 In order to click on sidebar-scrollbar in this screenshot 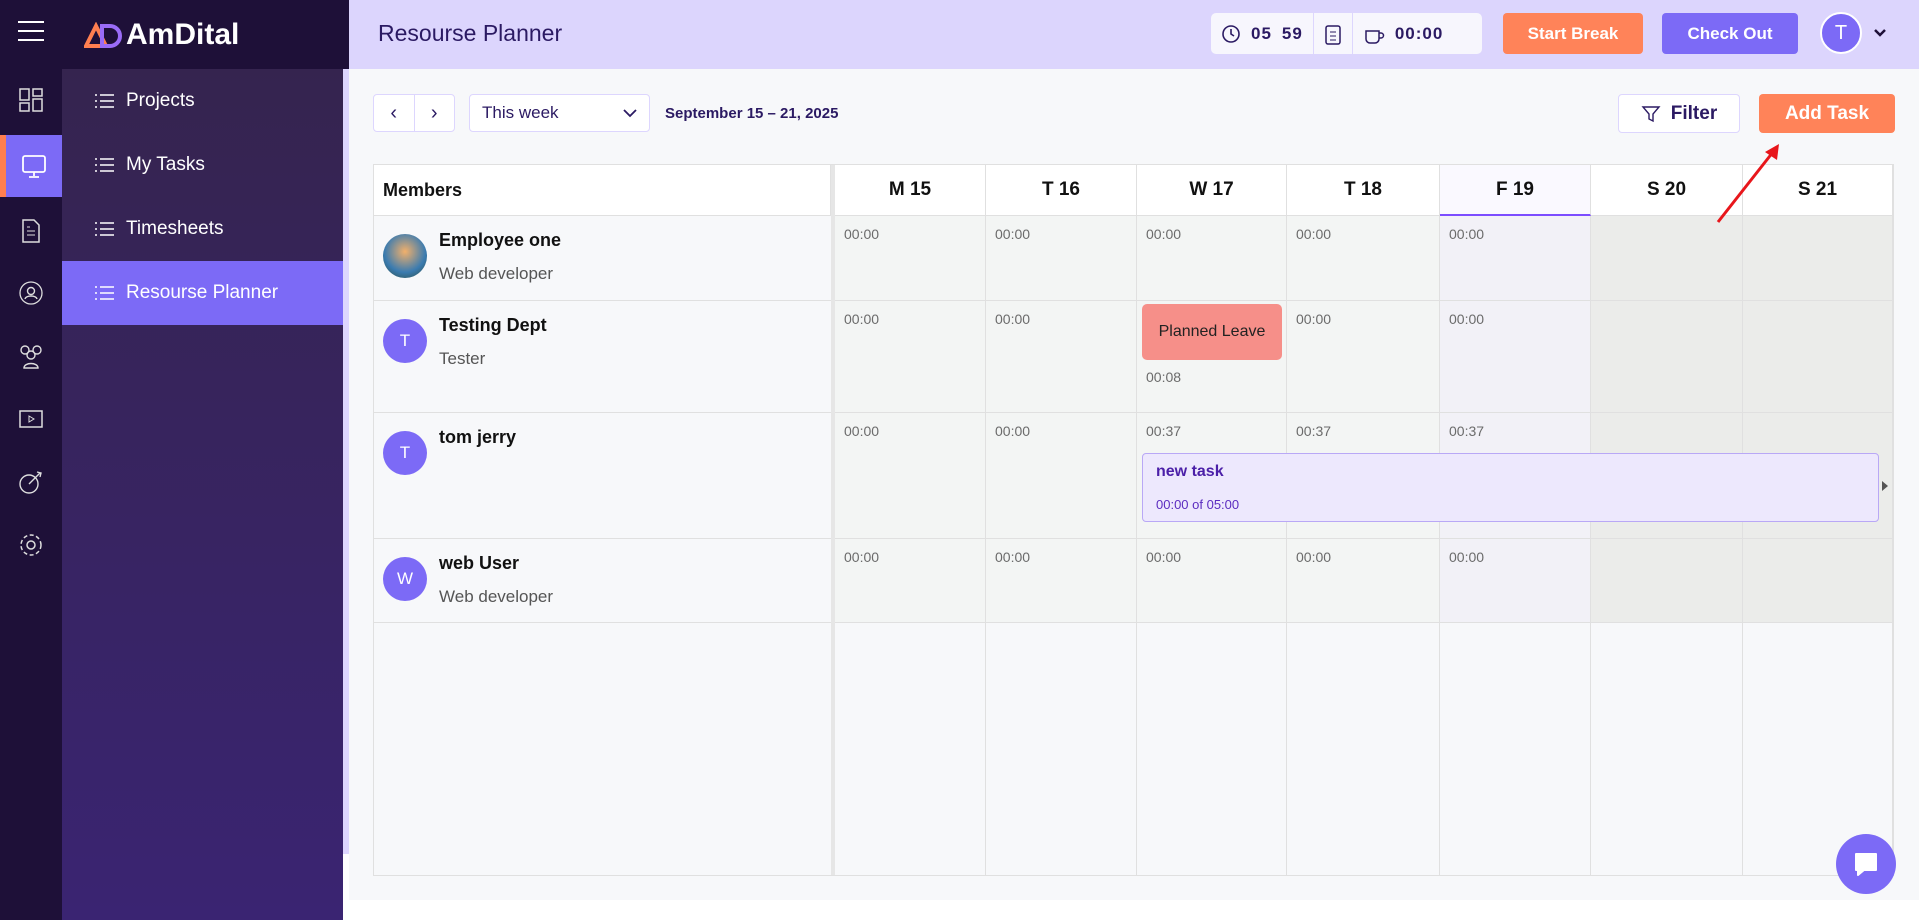, I will do `click(346, 461)`.